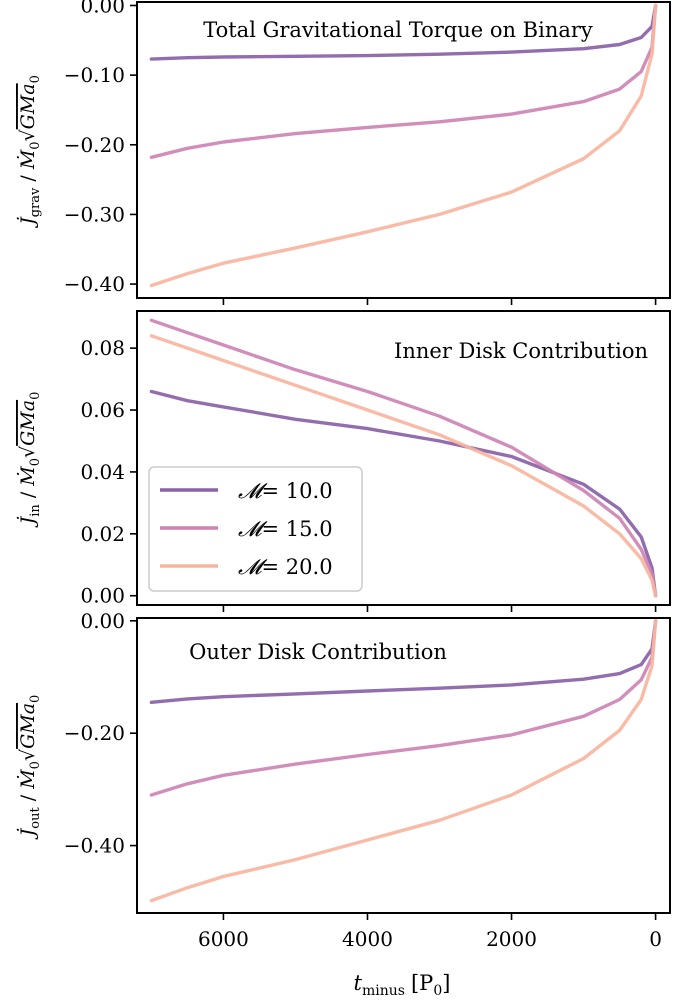 The height and width of the screenshot is (1000, 676). I want to click on x-axis-label-unit-sub: 0, so click(437, 991).